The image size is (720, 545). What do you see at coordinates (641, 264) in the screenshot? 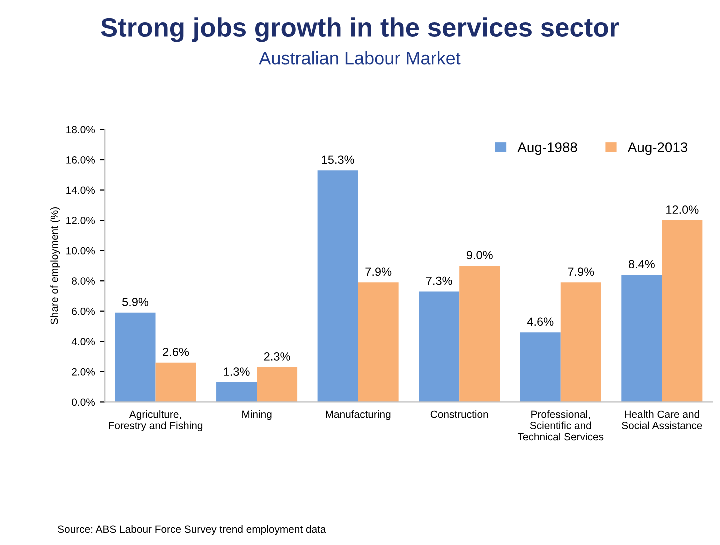
I see `data-label: 8.4%` at bounding box center [641, 264].